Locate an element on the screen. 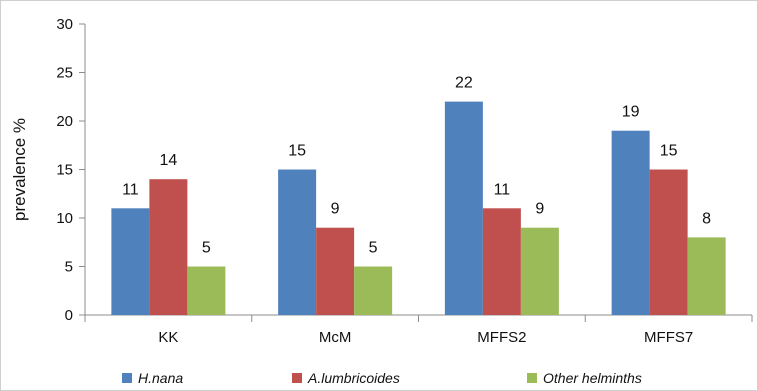 The height and width of the screenshot is (391, 758). y-axis-title: prevalence % is located at coordinates (19, 169).